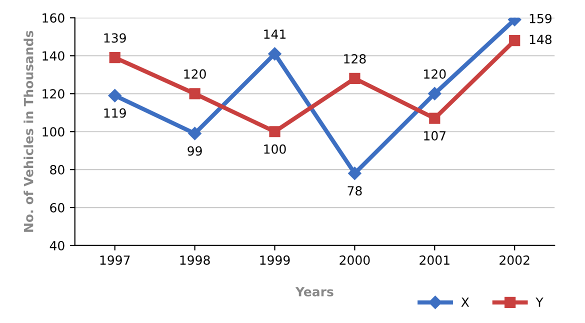 This screenshot has height=323, width=585. What do you see at coordinates (540, 302) in the screenshot?
I see `legend-label: Y` at bounding box center [540, 302].